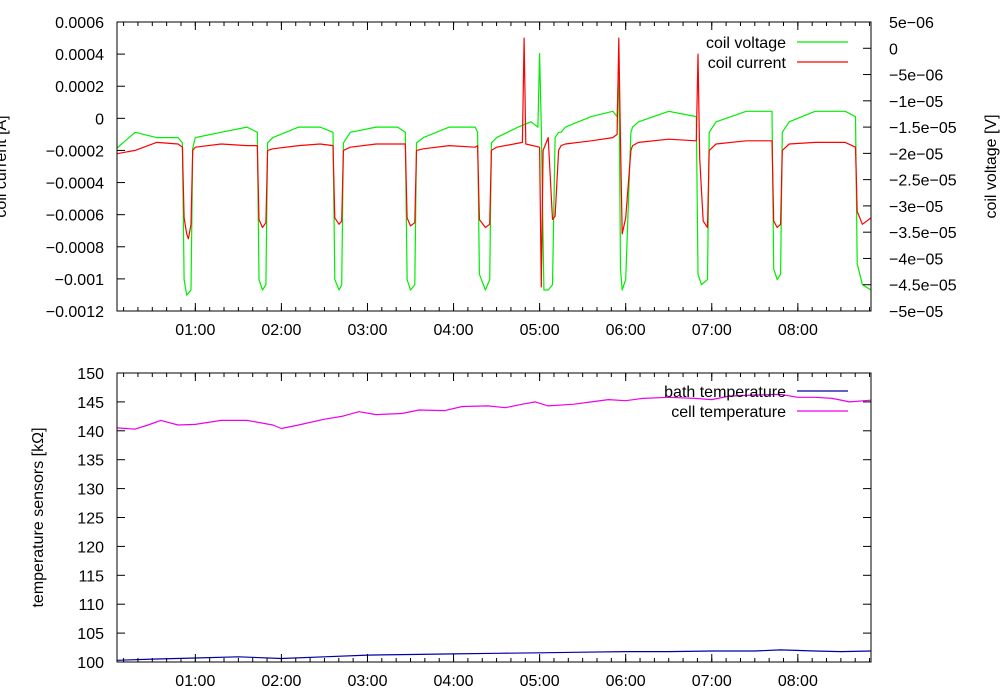  Describe the element at coordinates (75, 248) in the screenshot. I see `y-tick-label: −0.0008` at that location.